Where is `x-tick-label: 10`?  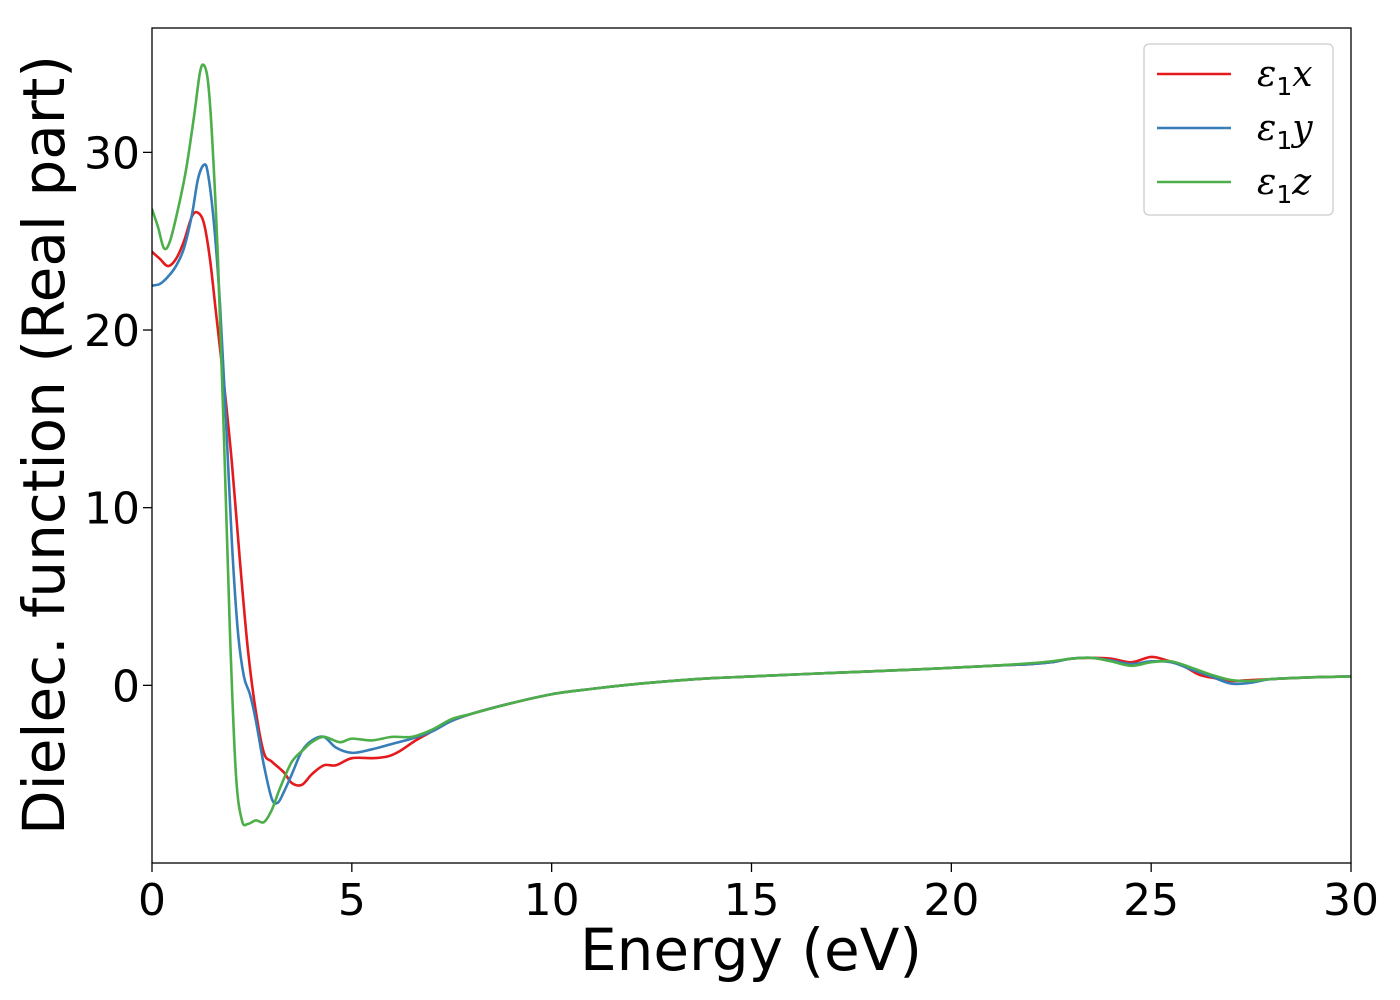
x-tick-label: 10 is located at coordinates (552, 900).